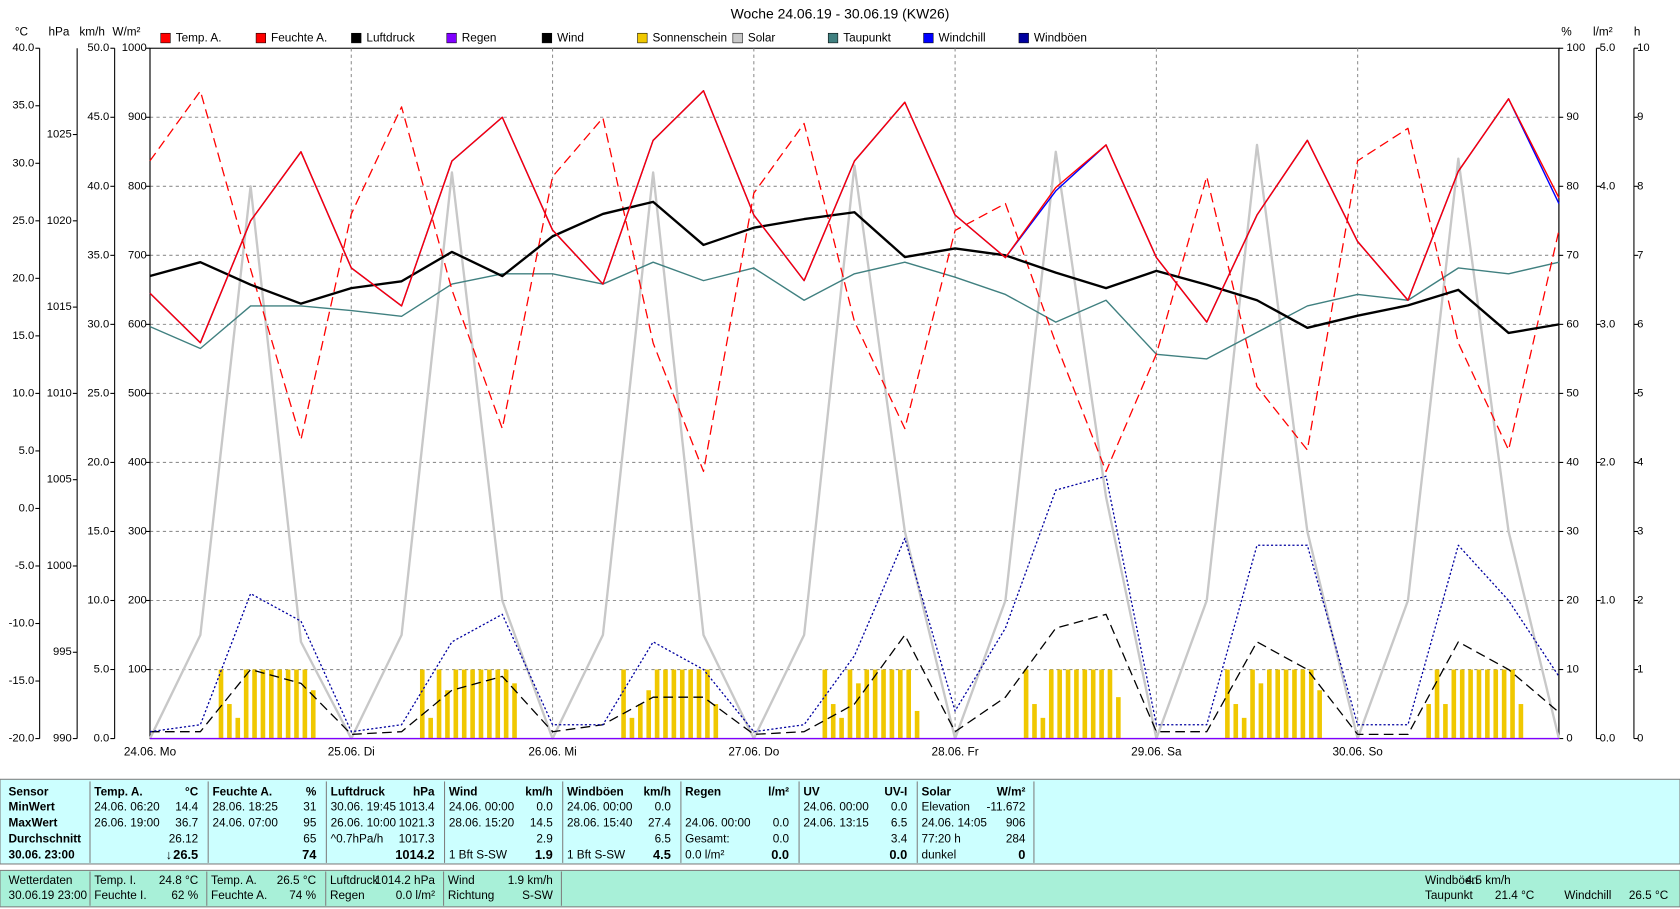 The width and height of the screenshot is (1680, 909). I want to click on y-tick-label: 995, so click(62, 652).